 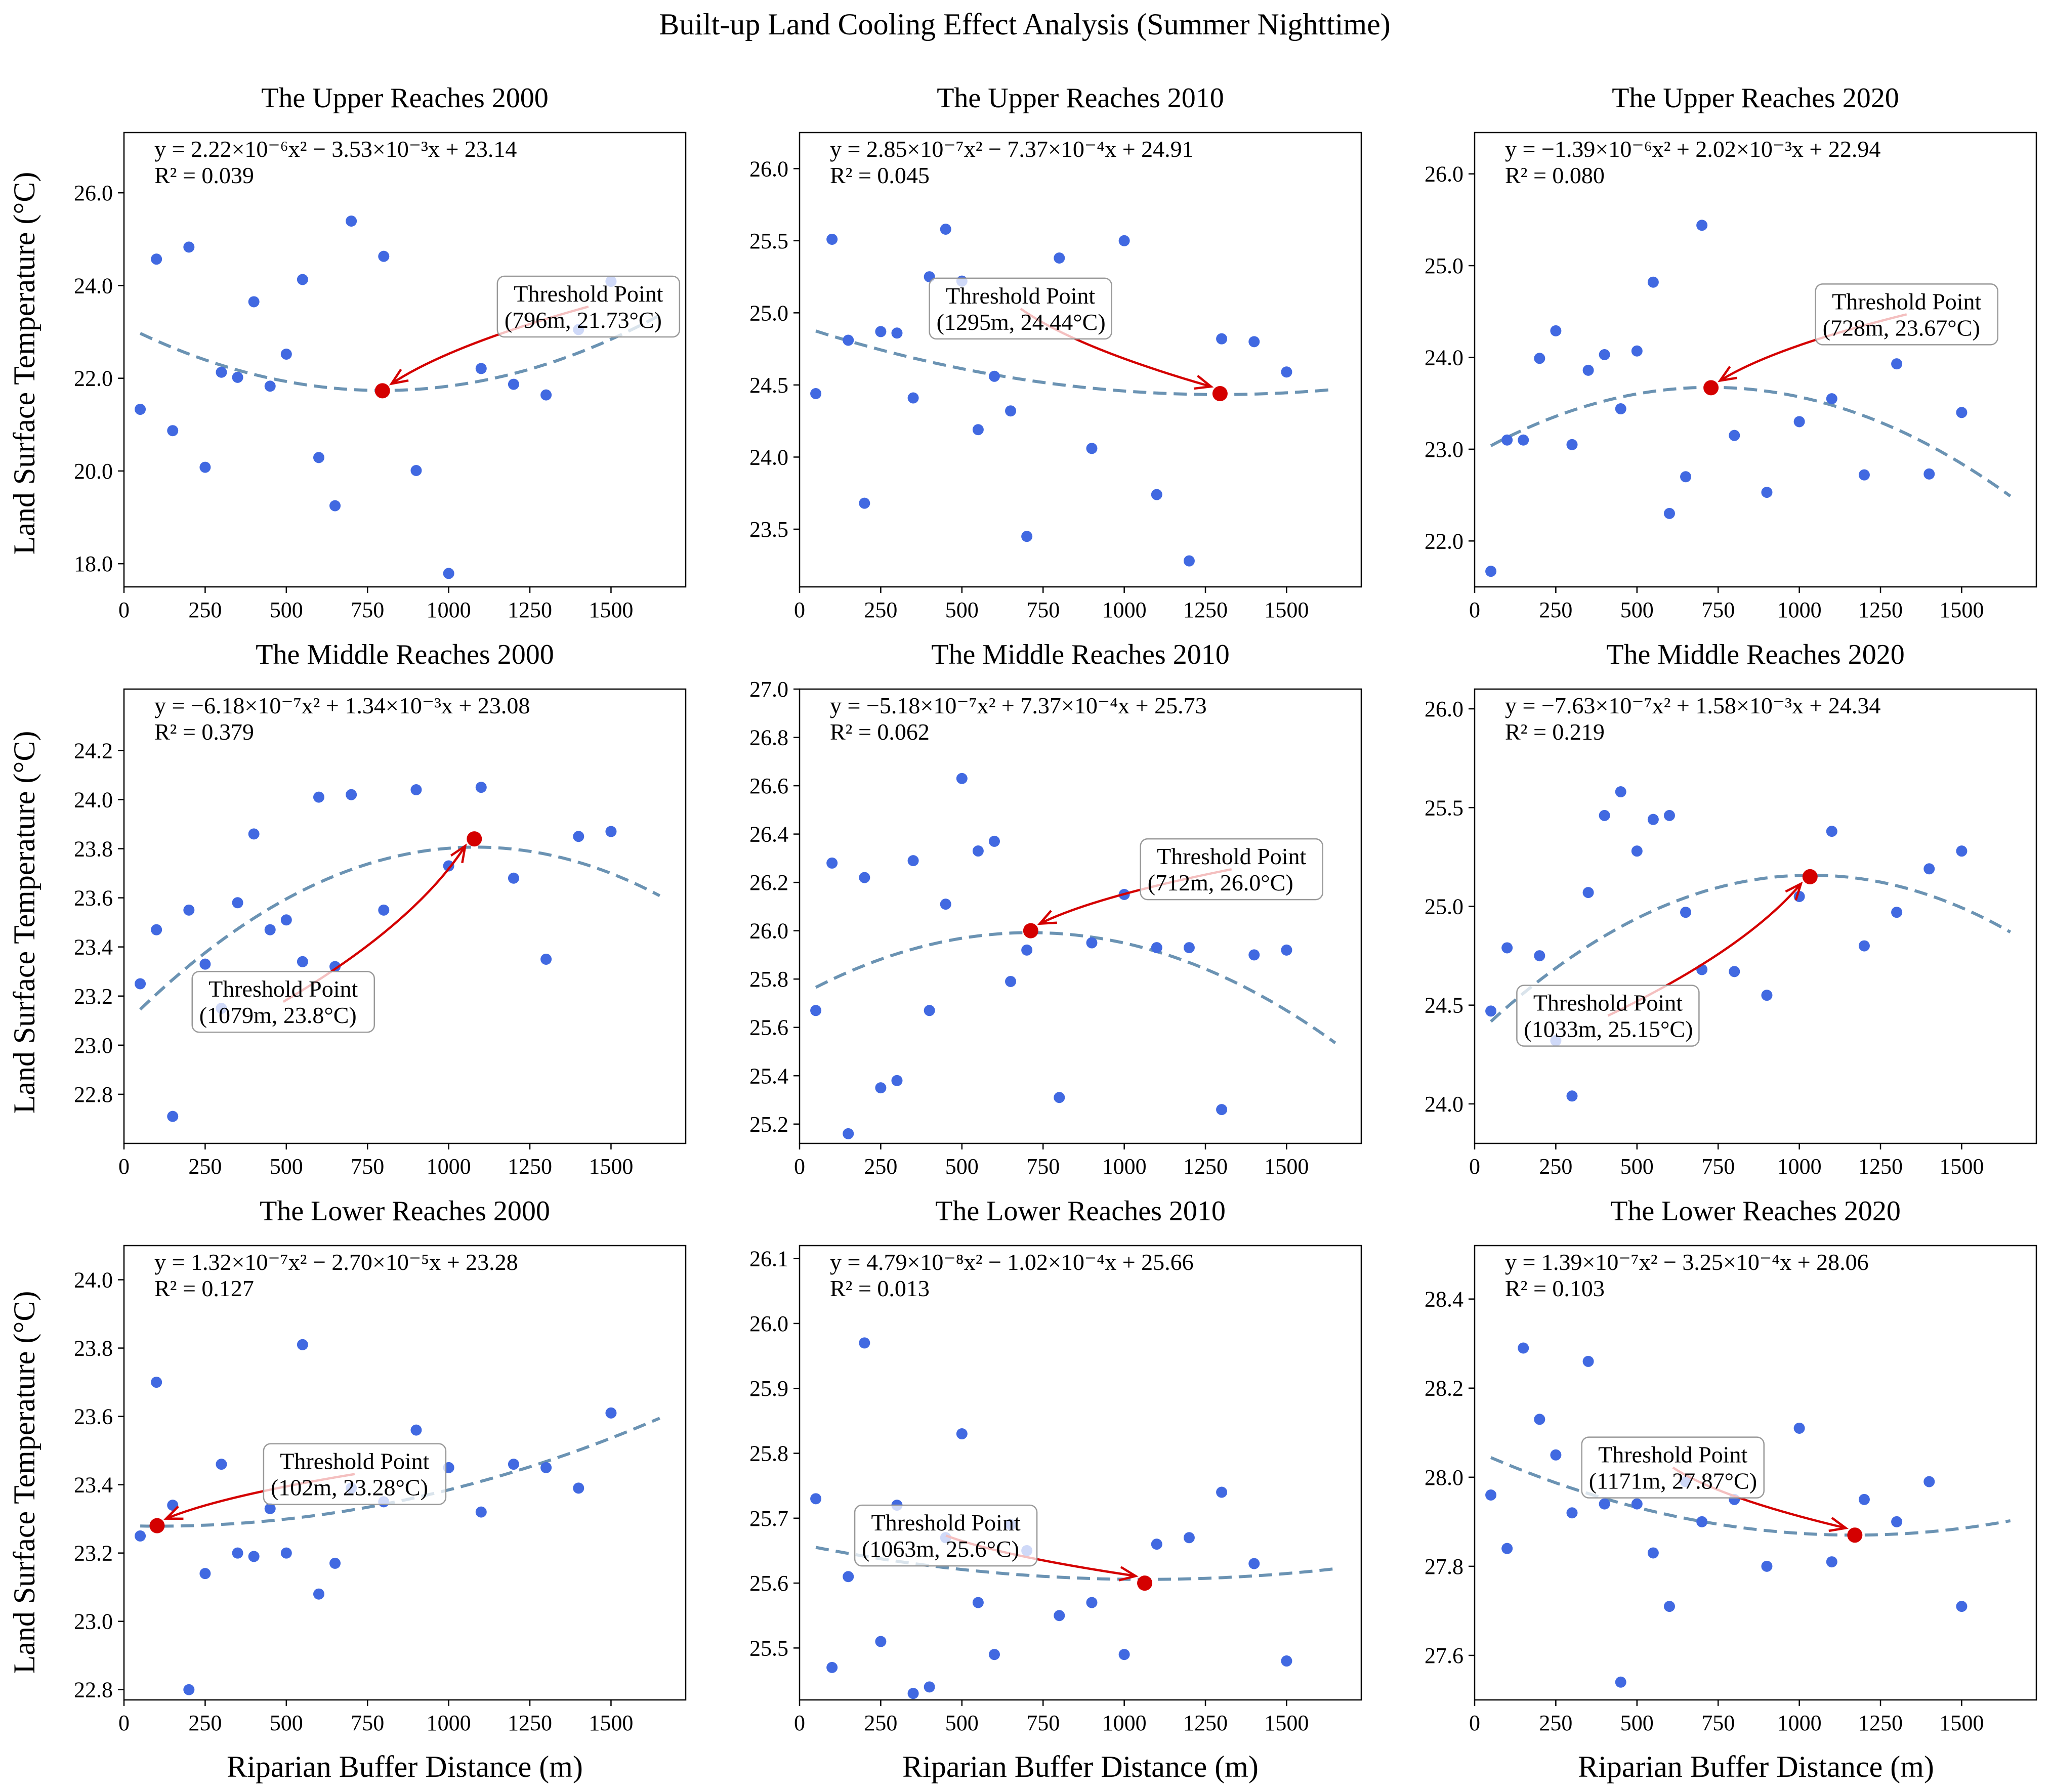 I want to click on y-tick-label: 26.0, so click(x=768, y=168).